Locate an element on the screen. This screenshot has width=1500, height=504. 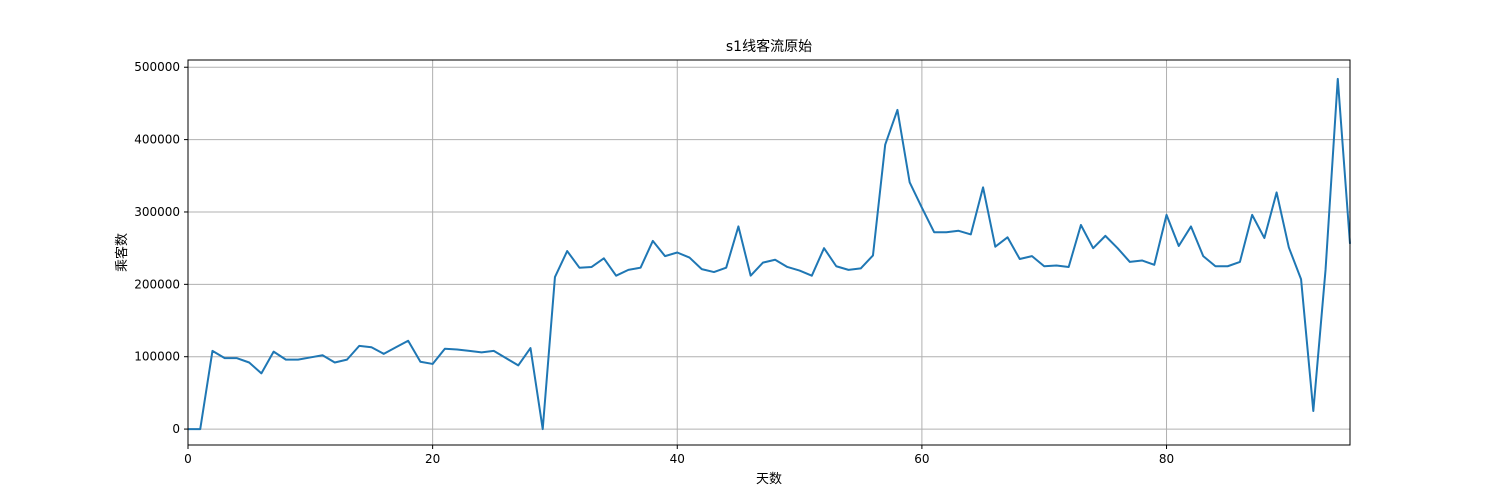
x-tick-label: 0 is located at coordinates (188, 459).